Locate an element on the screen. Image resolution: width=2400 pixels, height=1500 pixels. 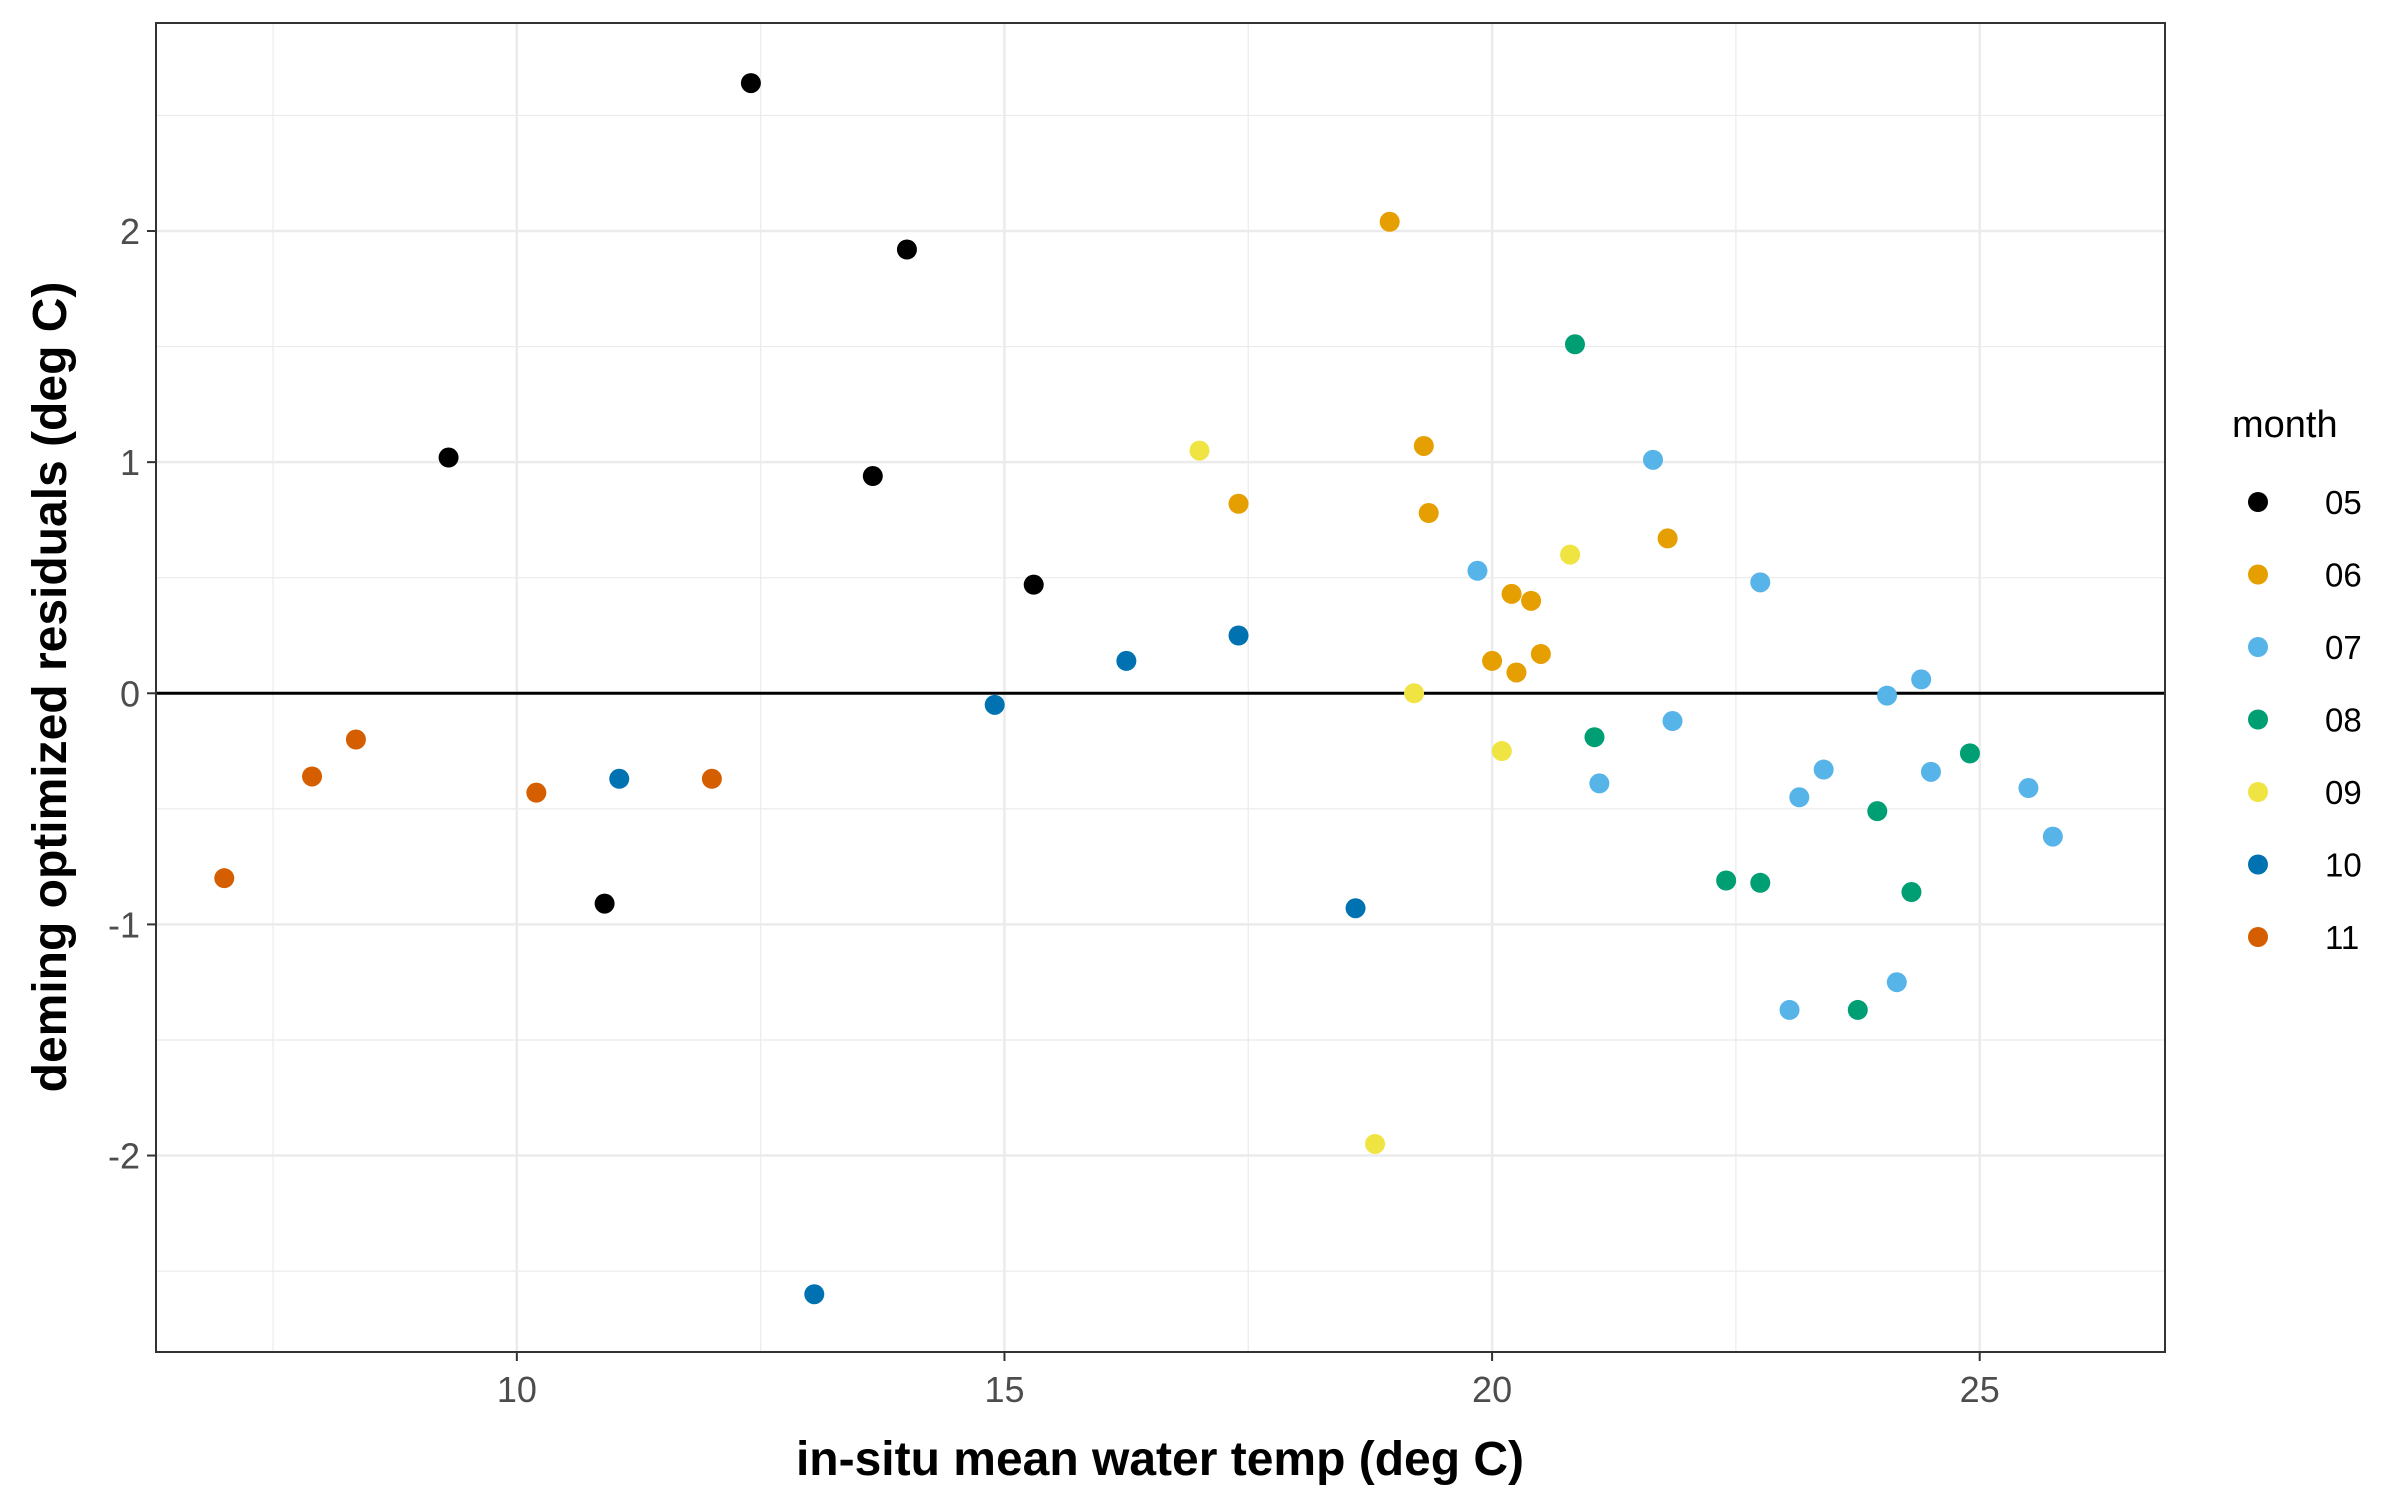
y-tick-label: -1 is located at coordinates (124, 924).